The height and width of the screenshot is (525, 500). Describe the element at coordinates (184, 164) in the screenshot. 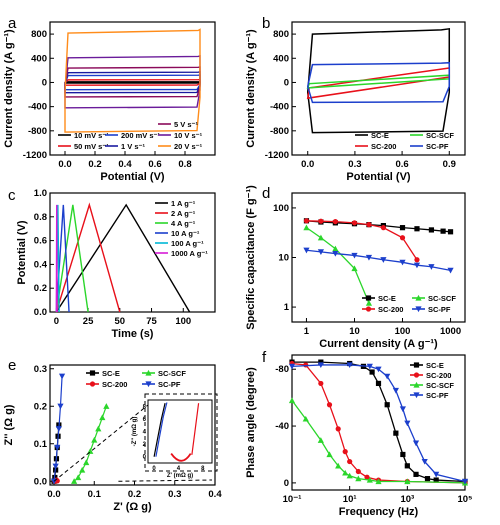

I see `x-tick-label: 0.8` at that location.